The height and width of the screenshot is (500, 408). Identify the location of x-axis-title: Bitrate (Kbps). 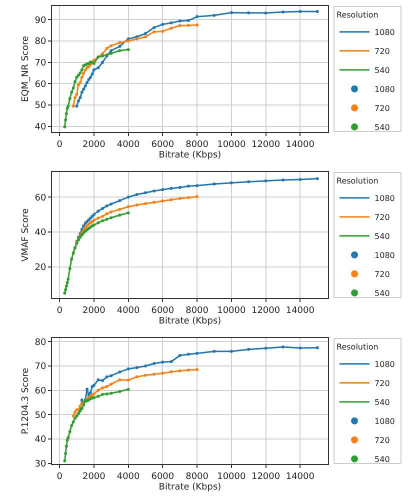
(190, 321).